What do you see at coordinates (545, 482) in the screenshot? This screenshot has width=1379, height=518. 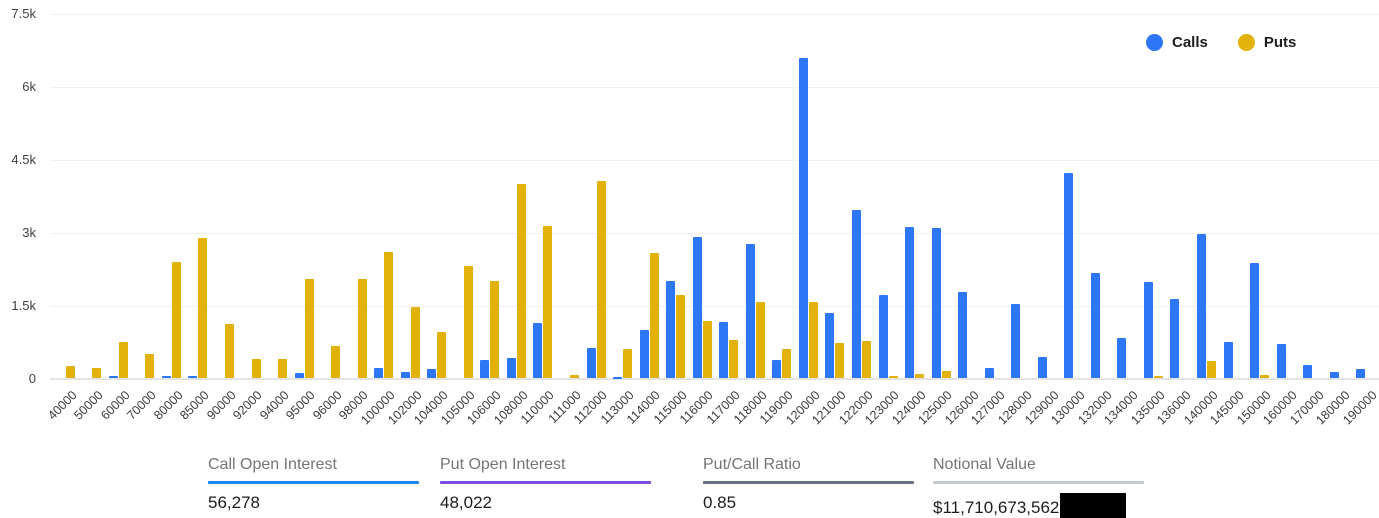 I see `stat-underline` at bounding box center [545, 482].